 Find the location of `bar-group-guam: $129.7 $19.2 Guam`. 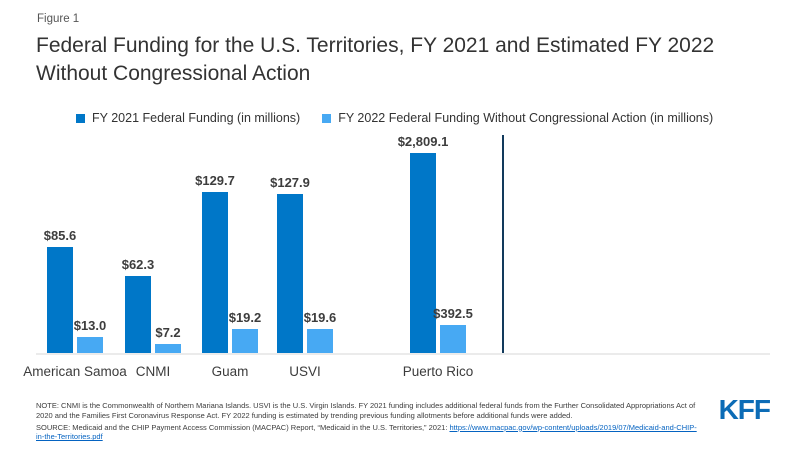

bar-group-guam: $129.7 $19.2 Guam is located at coordinates (228, 276).